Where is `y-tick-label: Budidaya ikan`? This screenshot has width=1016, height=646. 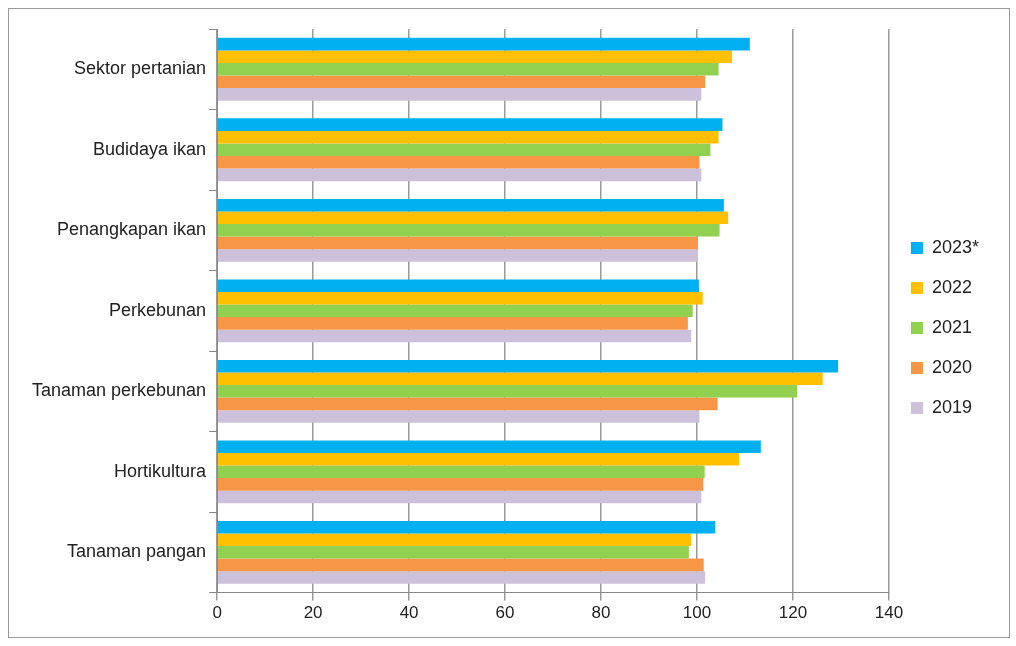 y-tick-label: Budidaya ikan is located at coordinates (150, 148).